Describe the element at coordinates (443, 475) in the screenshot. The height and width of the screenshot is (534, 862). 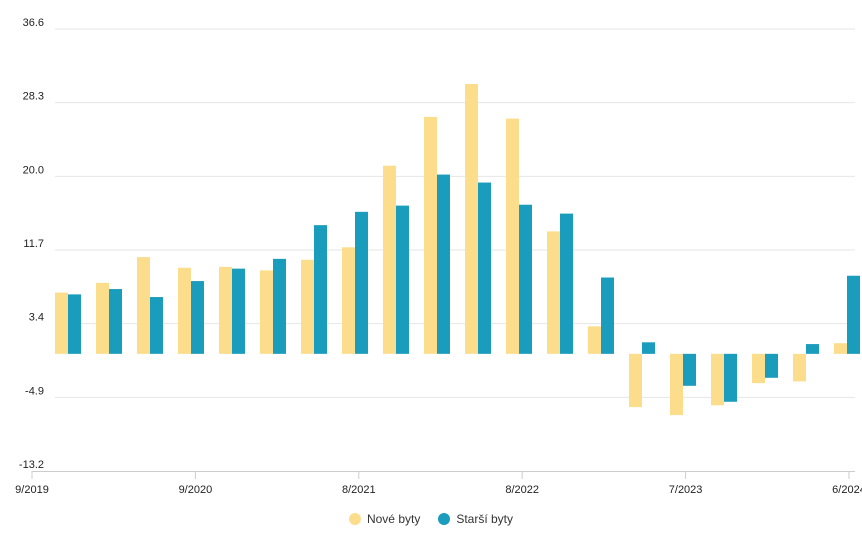
I see `axes` at that location.